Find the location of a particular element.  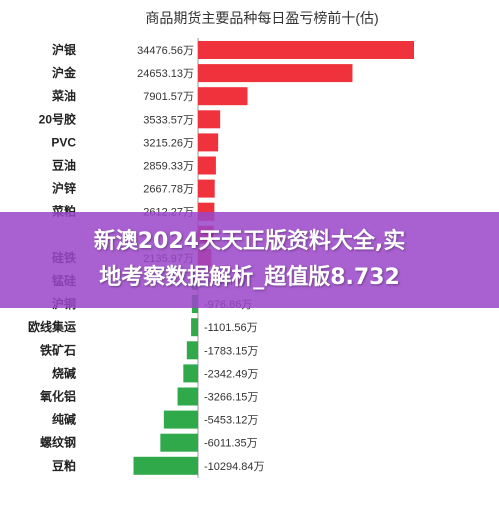

banner-line-2: 地考察数据解析_超值版8.732 is located at coordinates (249, 277).